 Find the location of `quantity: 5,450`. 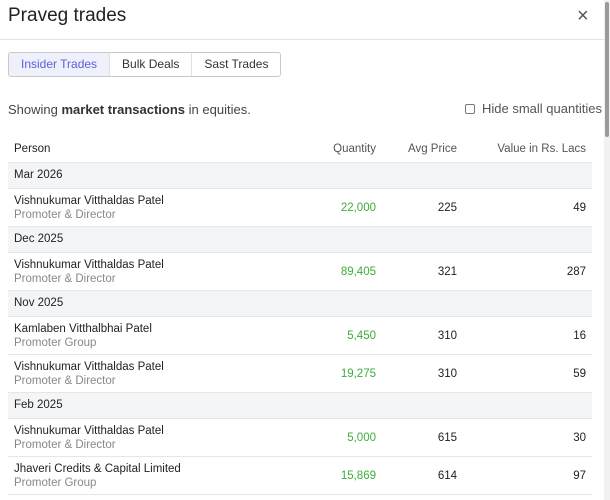

quantity: 5,450 is located at coordinates (361, 336).